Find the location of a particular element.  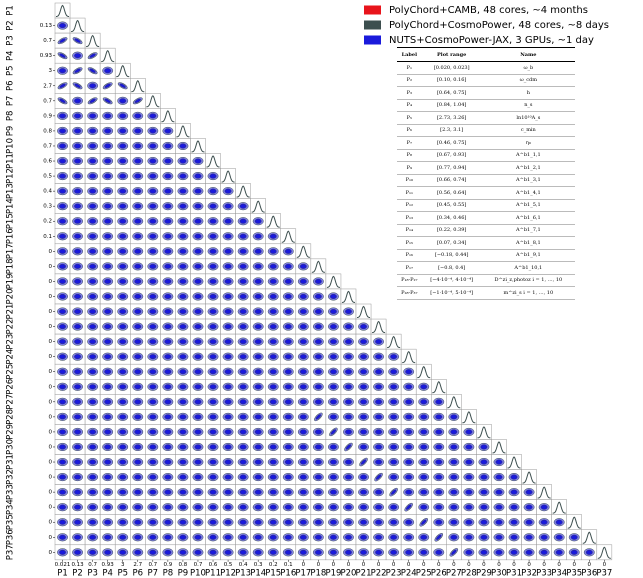

y-axis-label: P5 is located at coordinates (11, 70).